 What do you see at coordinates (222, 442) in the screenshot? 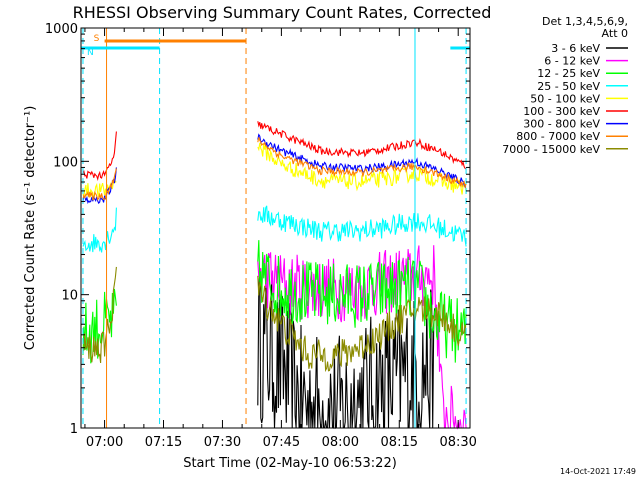
I see `x-tick-label: 07:30` at bounding box center [222, 442].